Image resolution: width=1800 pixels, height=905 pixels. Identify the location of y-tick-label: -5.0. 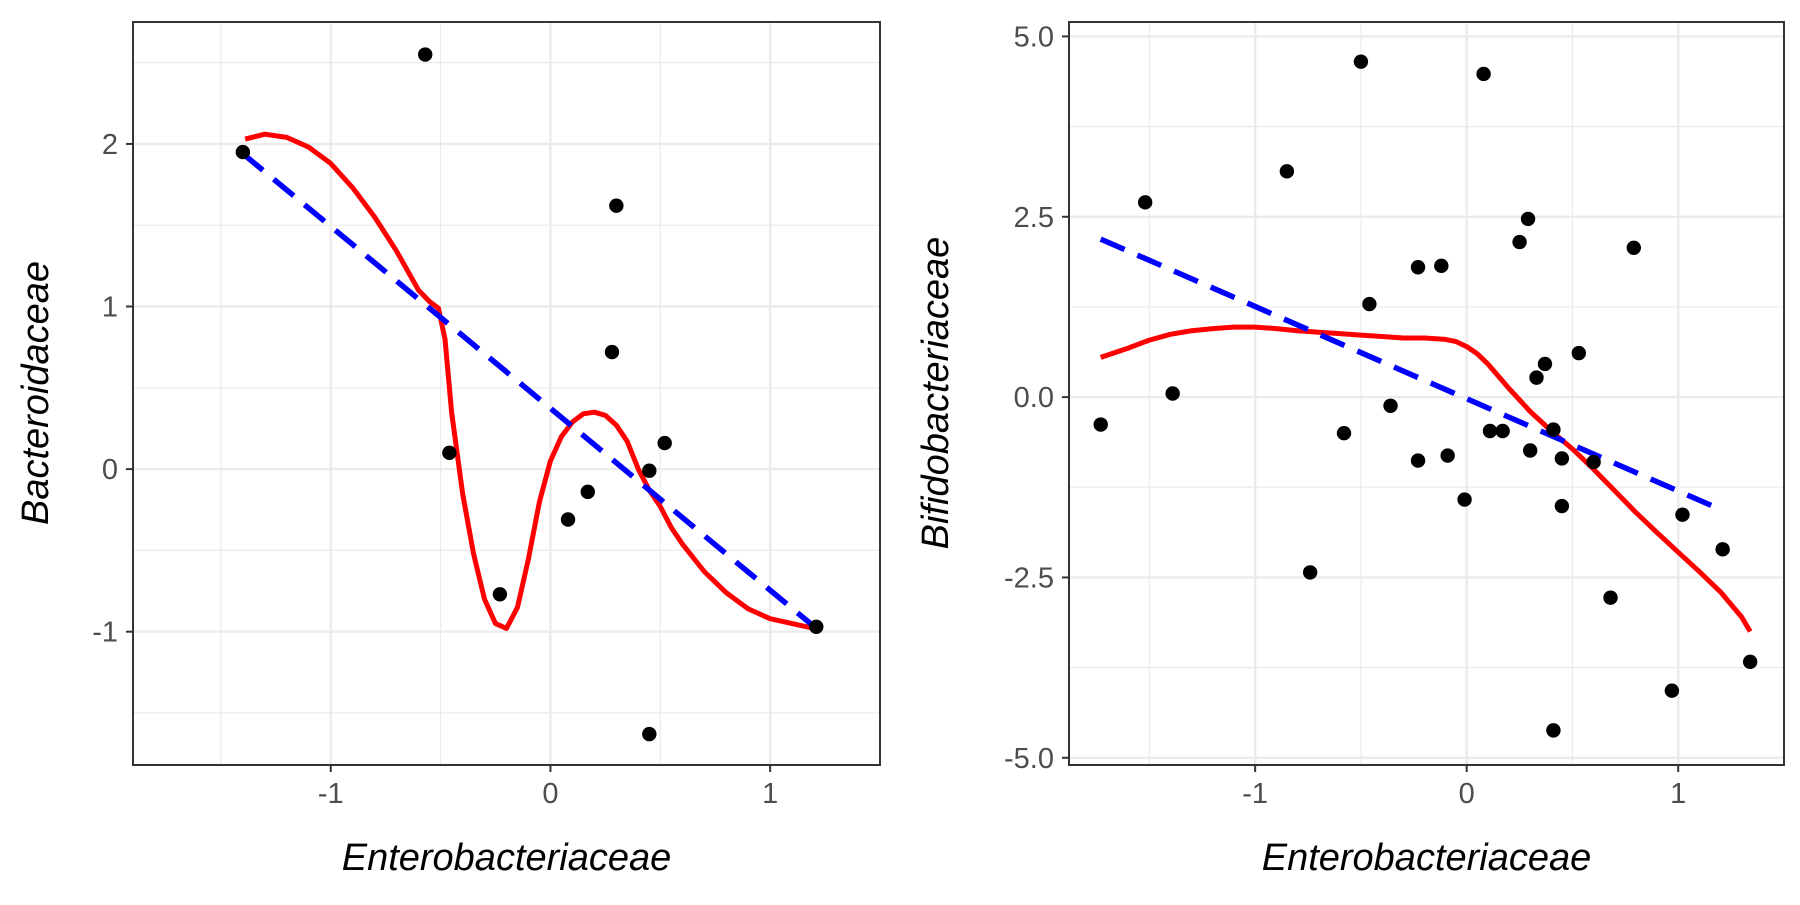
(1029, 759).